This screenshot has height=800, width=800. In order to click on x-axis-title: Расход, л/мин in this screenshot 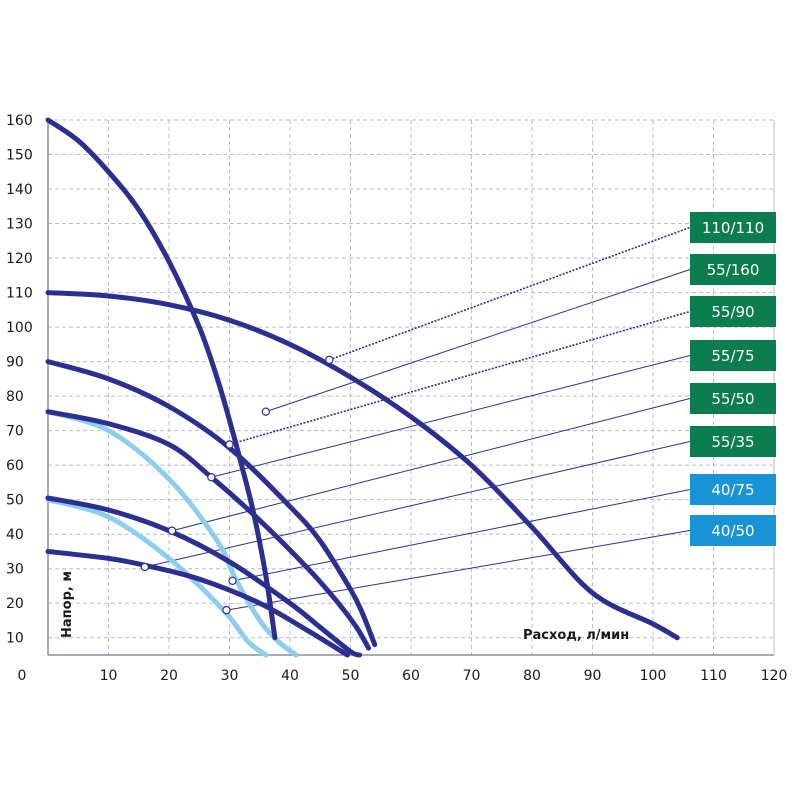, I will do `click(576, 635)`.